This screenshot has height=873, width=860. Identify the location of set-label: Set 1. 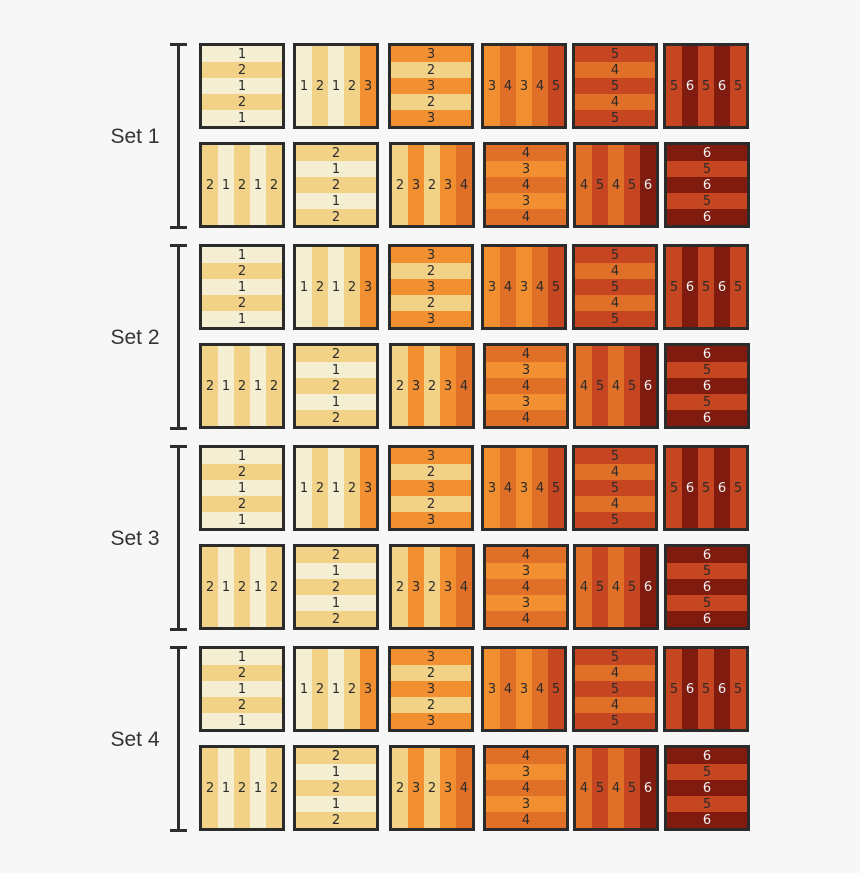
(135, 136).